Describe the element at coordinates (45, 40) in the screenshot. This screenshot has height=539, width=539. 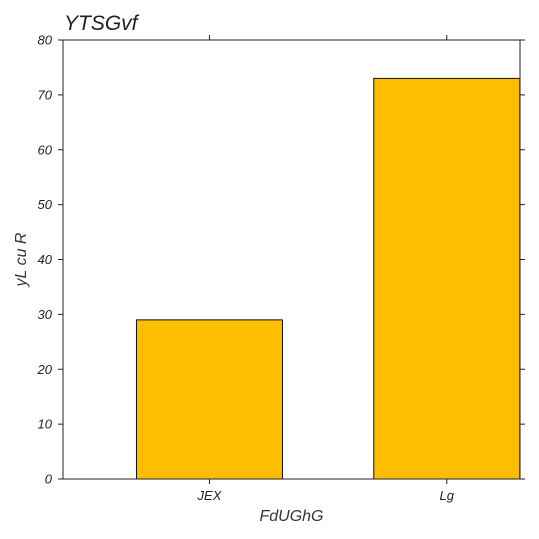
I see `y-tick-label: 80` at that location.